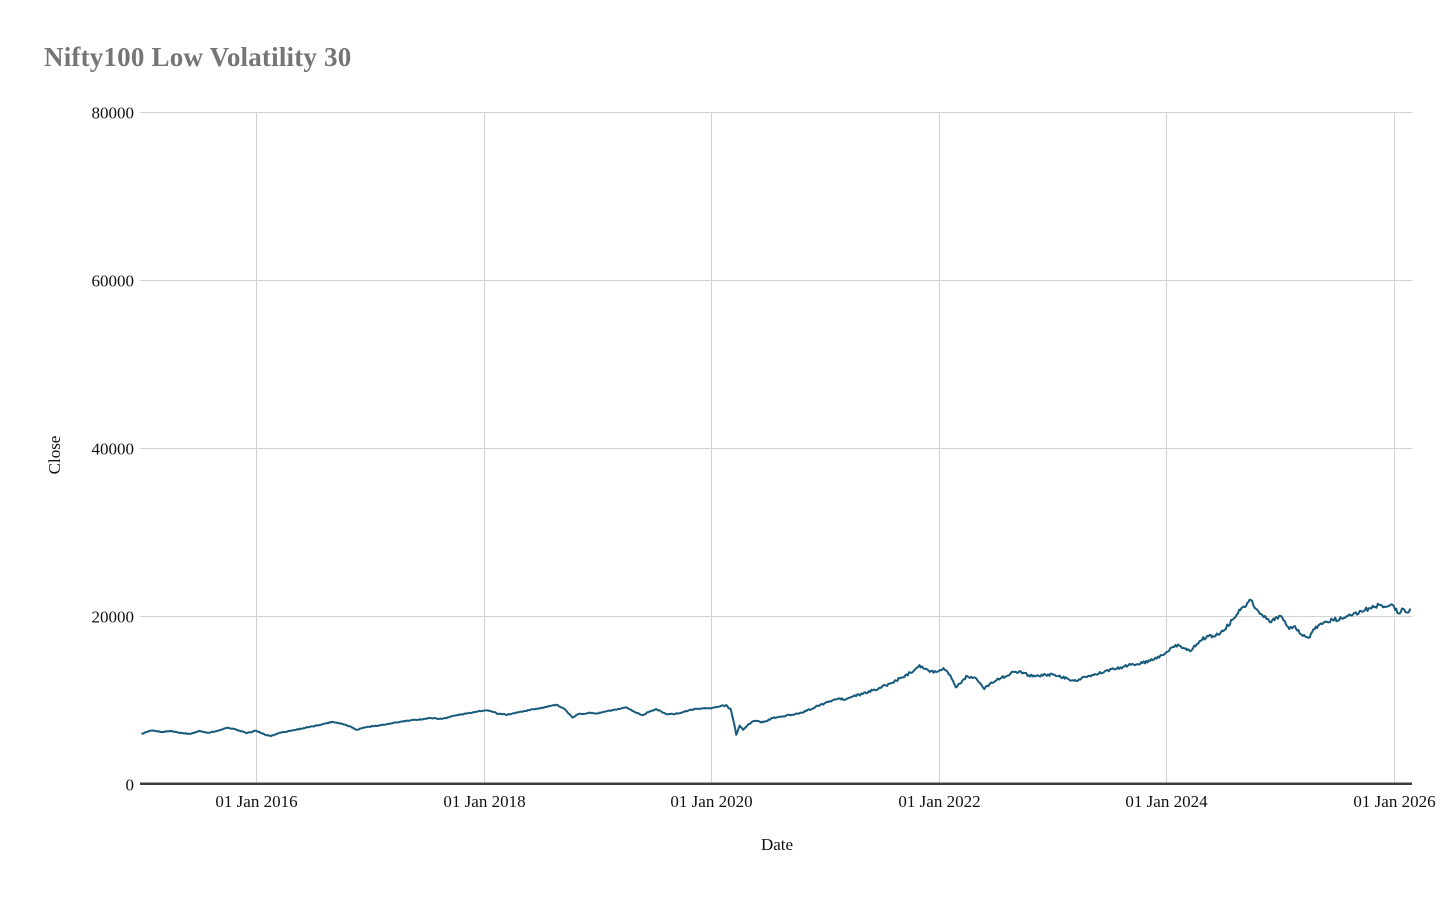 The image size is (1456, 899). Describe the element at coordinates (113, 113) in the screenshot. I see `y-tick-label: 80000` at that location.